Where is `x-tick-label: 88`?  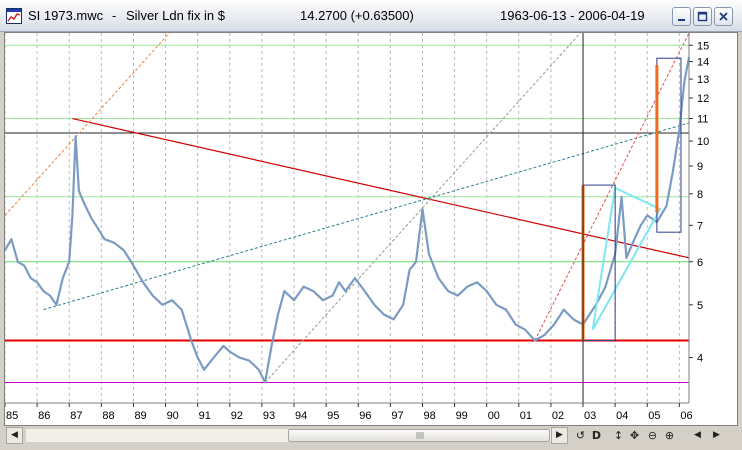
x-tick-label: 88 is located at coordinates (108, 416).